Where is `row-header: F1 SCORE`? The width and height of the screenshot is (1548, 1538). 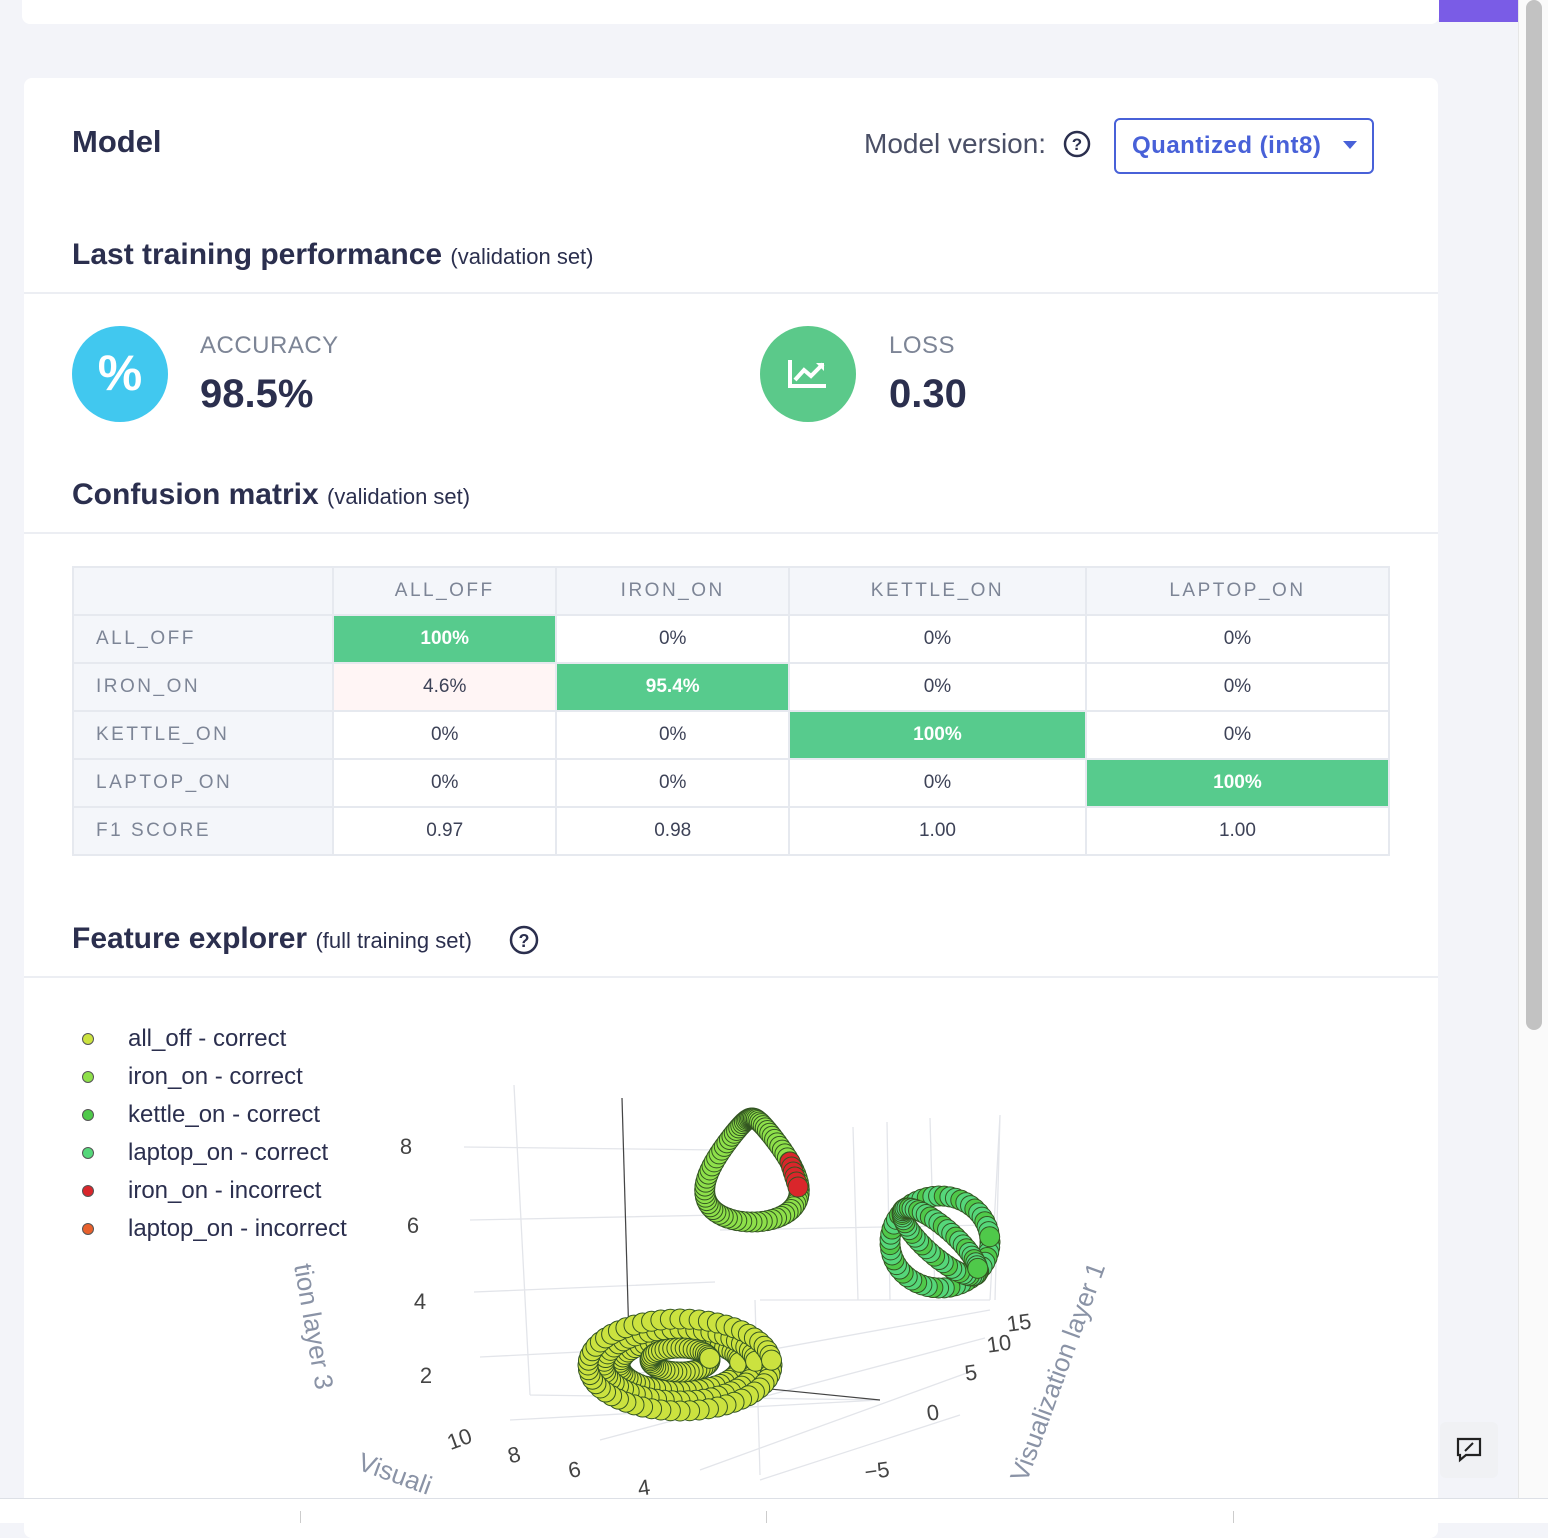 row-header: F1 SCORE is located at coordinates (203, 831).